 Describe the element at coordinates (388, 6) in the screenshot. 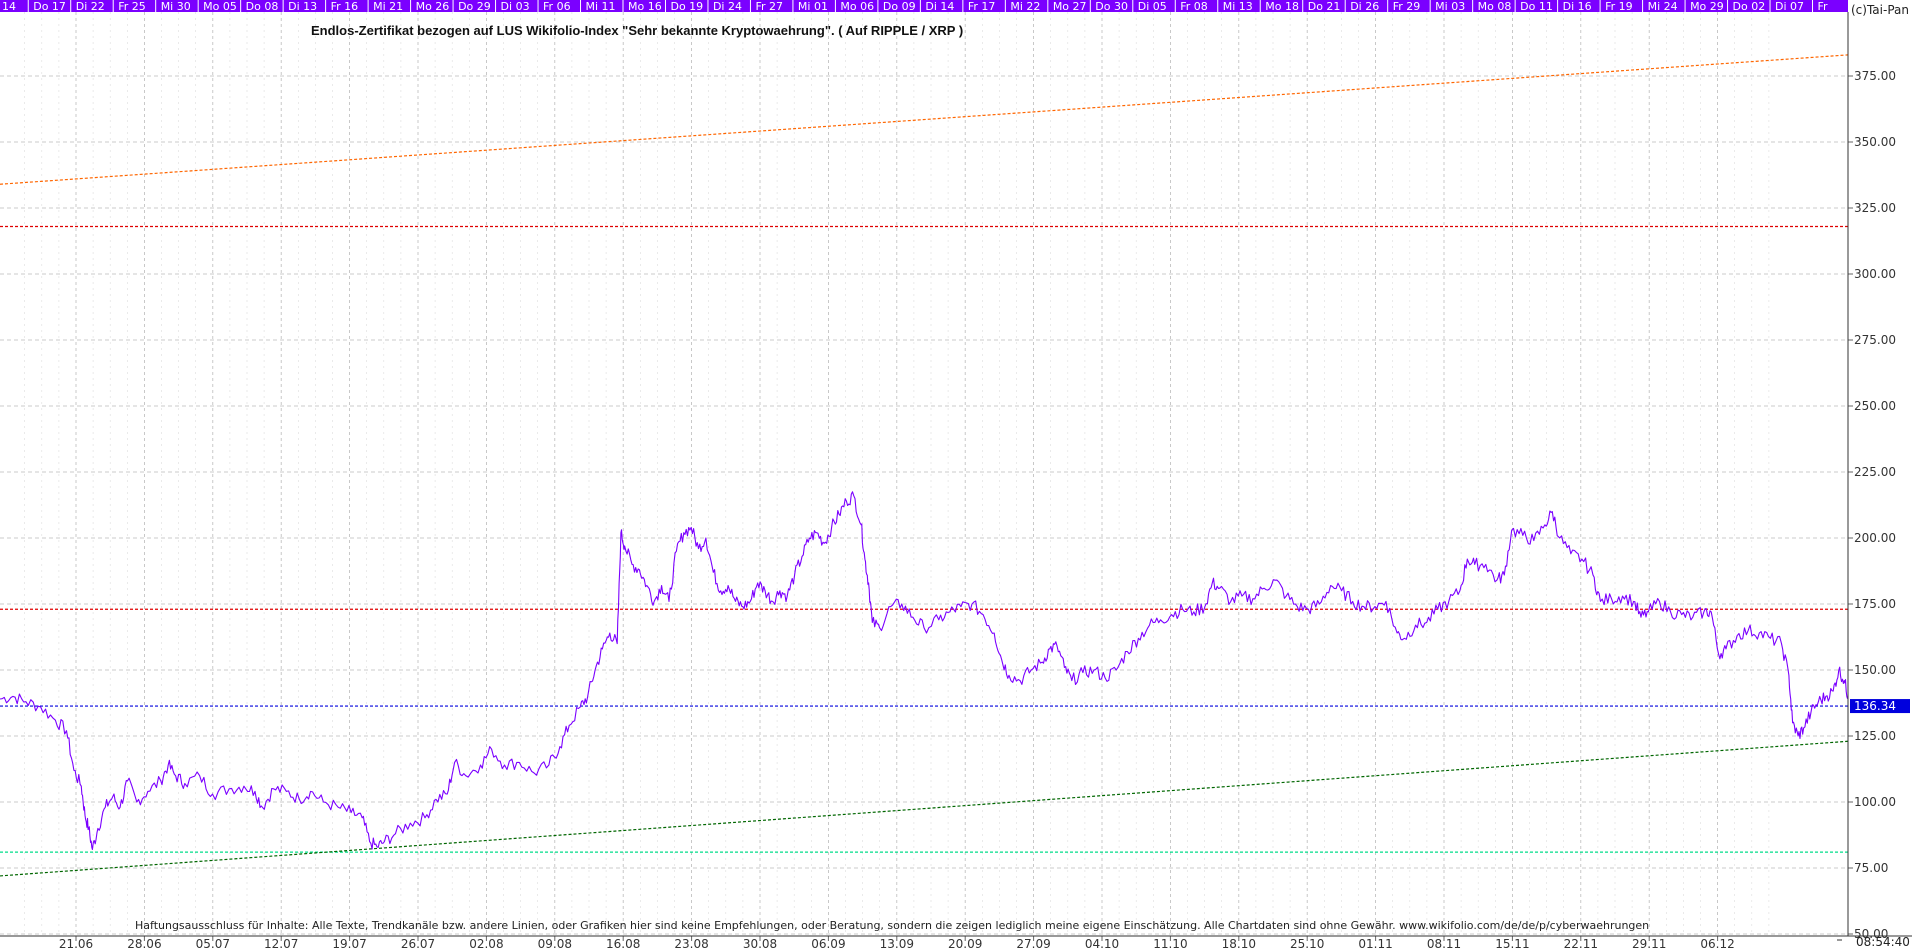

I see `day-label: Mi 21` at that location.